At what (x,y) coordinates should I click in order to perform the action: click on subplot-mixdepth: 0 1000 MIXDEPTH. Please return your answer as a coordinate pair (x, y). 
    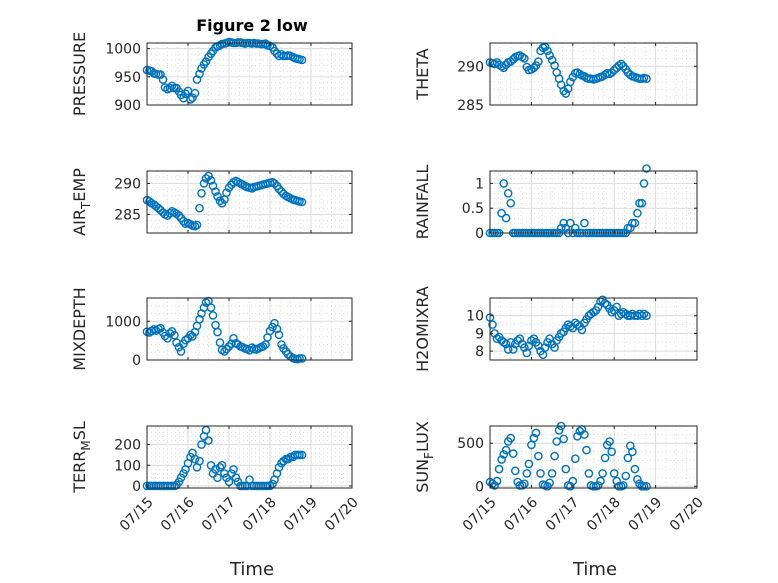
    Looking at the image, I should click on (211, 329).